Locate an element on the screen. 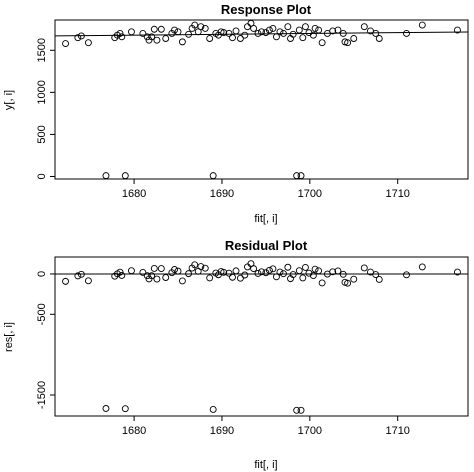  response-plot-y-axis: 0 500 1000 1500 is located at coordinates (45, 109).